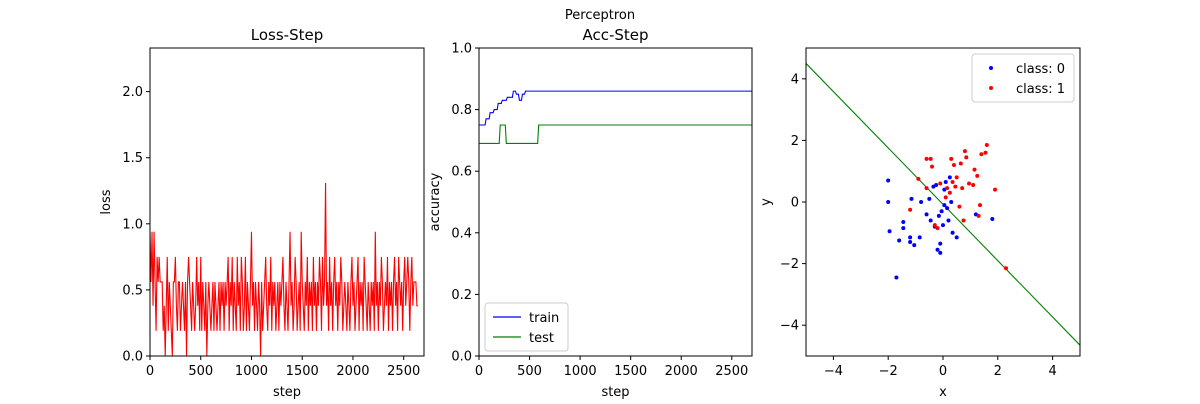 The height and width of the screenshot is (404, 1200). I want to click on x-tick-label: 2, so click(998, 371).